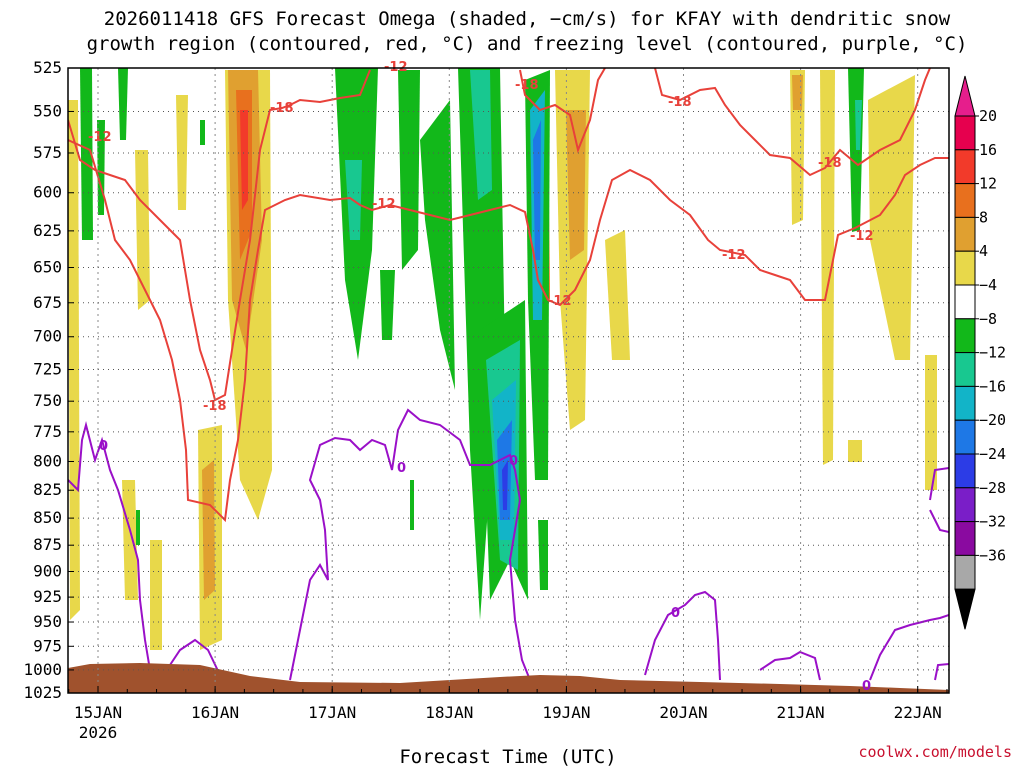 Image resolution: width=1024 pixels, height=768 pixels. Describe the element at coordinates (992, 386) in the screenshot. I see `colorbar-label: −16` at that location.